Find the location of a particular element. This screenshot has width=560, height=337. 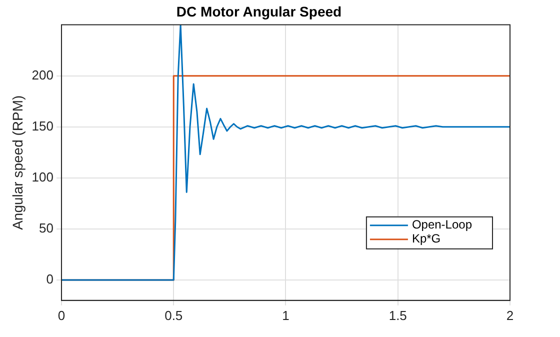

x-tick-label: 0.5 is located at coordinates (173, 315).